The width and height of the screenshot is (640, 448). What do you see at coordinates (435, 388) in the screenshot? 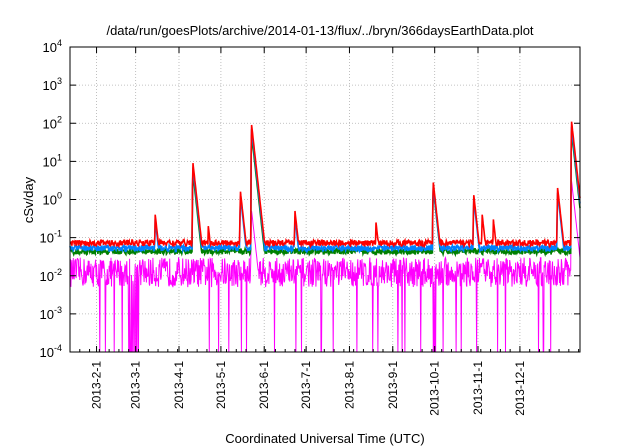
I see `x-tick-label: 2013-10-1` at bounding box center [435, 388].